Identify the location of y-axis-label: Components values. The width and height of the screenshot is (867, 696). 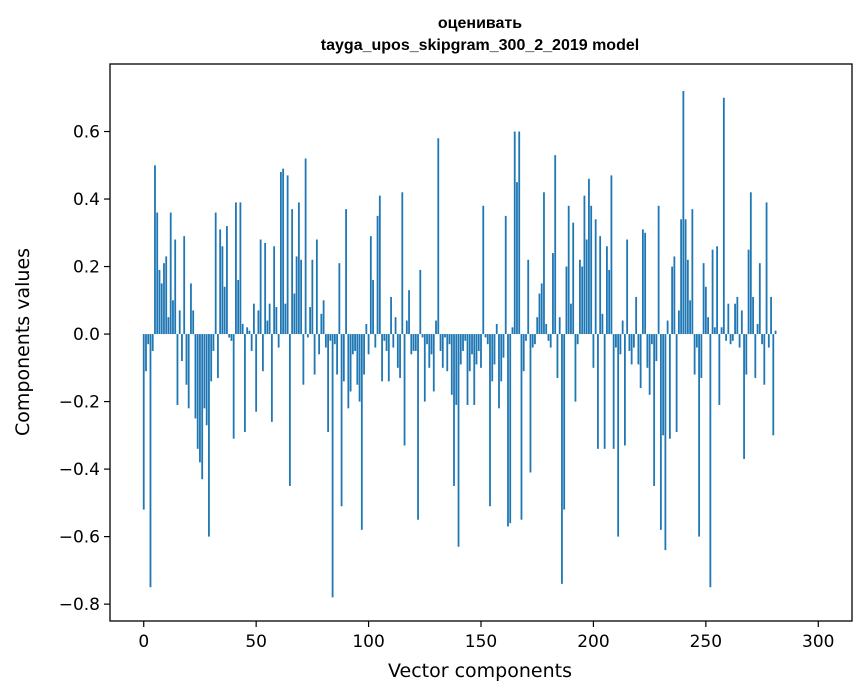
(23, 342).